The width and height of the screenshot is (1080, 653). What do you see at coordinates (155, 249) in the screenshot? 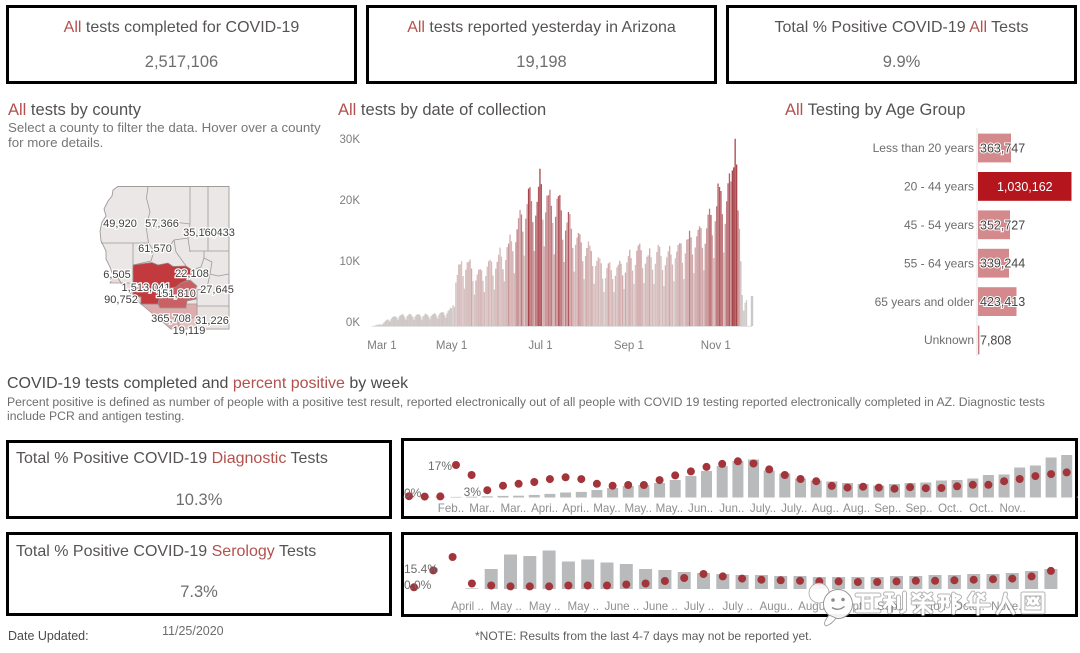
I see `svg-text: 61,570` at bounding box center [155, 249].